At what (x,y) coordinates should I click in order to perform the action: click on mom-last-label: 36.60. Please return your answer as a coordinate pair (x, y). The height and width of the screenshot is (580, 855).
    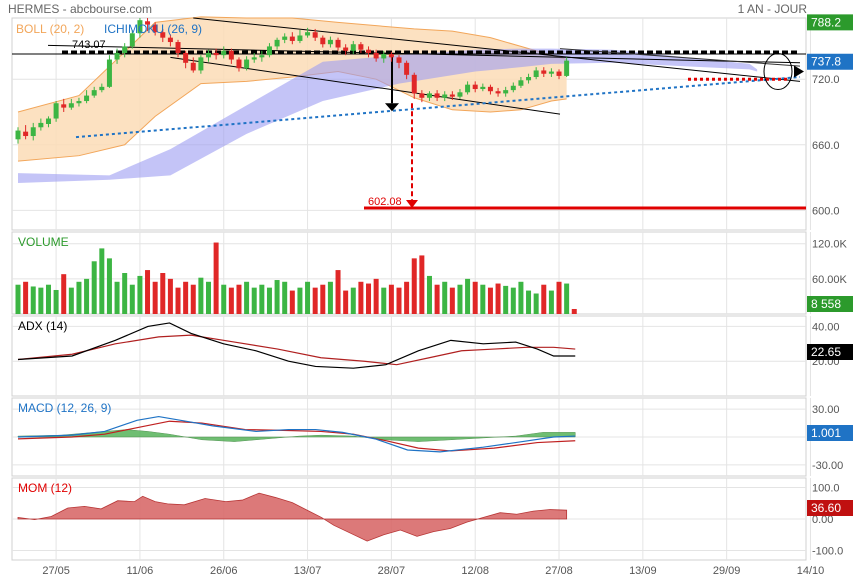
    Looking at the image, I should click on (826, 508).